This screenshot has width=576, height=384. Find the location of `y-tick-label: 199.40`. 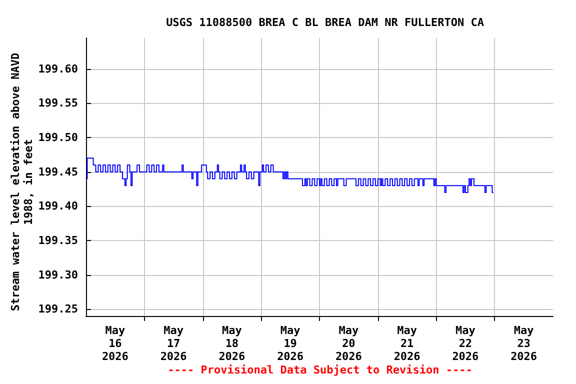

y-tick-label: 199.40 is located at coordinates (58, 206).